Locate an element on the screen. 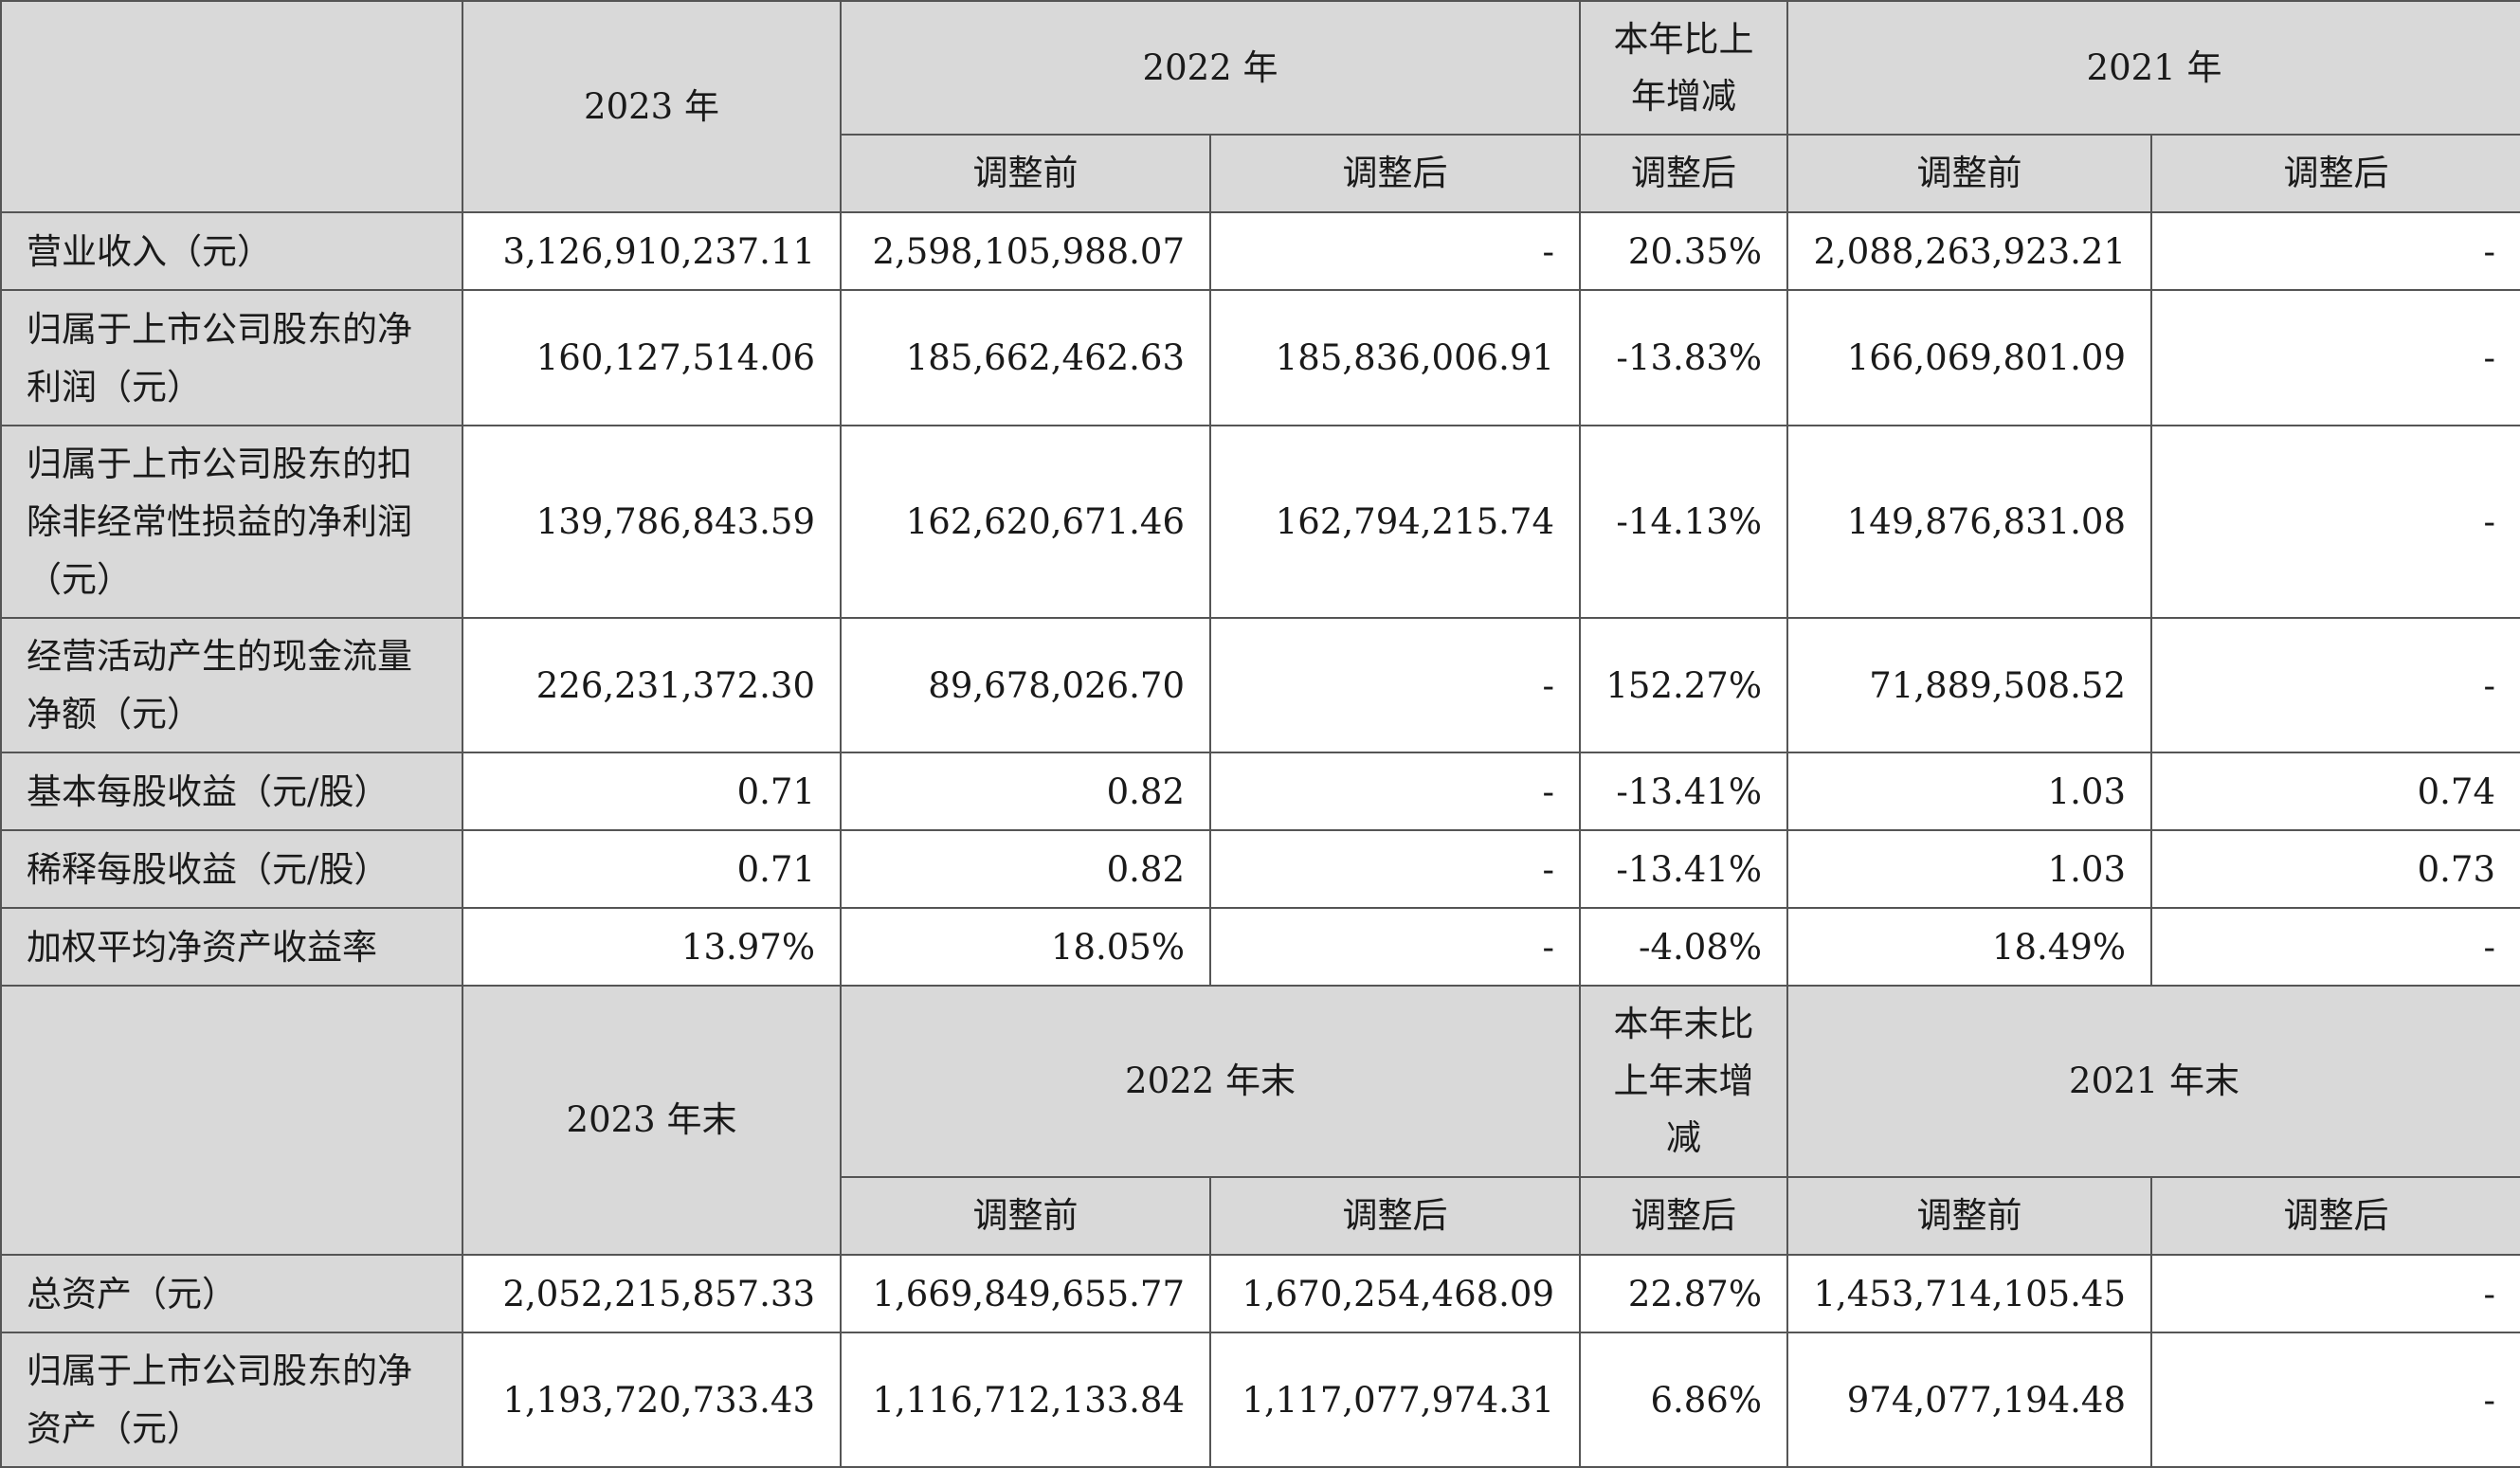  value-2023: 226,231,372.30 is located at coordinates (652, 685).